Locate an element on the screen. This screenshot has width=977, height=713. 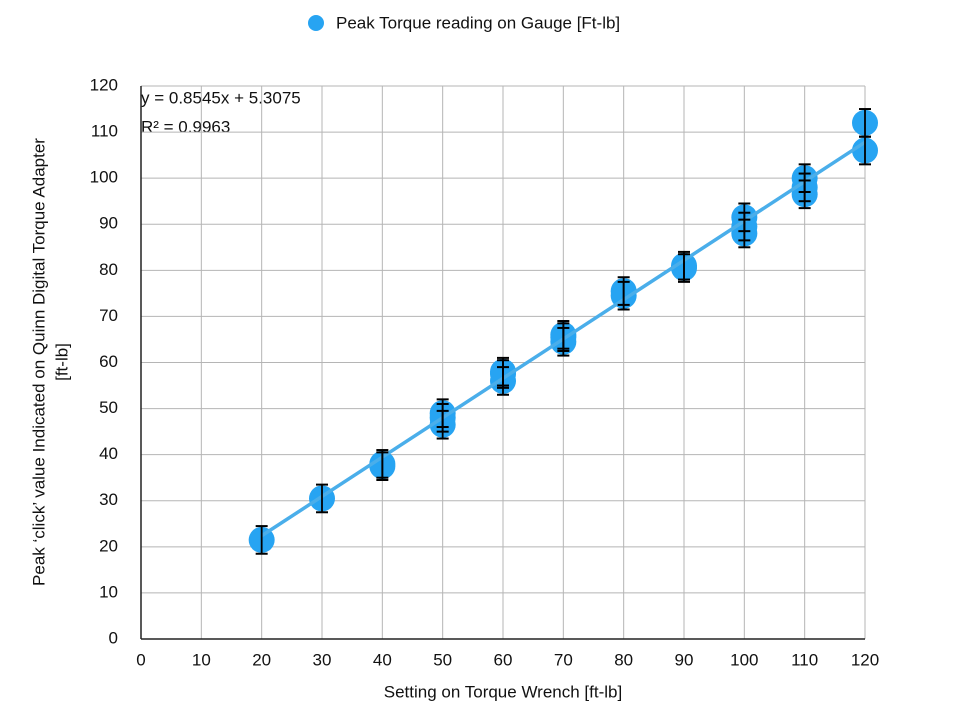
y-tick-label: 40 is located at coordinates (108, 453).